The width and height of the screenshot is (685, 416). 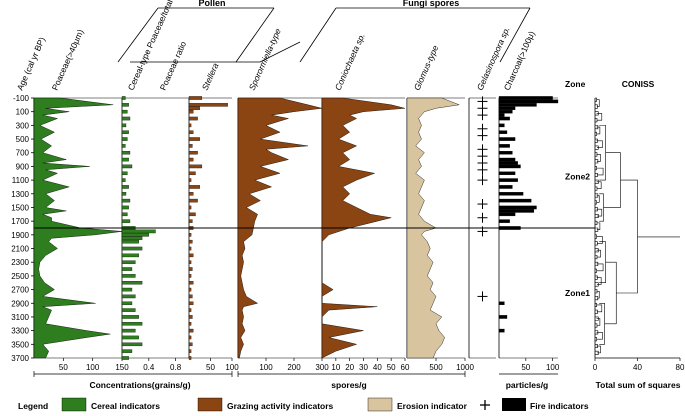 What do you see at coordinates (23, 166) in the screenshot?
I see `age-tick-label: 900` at bounding box center [23, 166].